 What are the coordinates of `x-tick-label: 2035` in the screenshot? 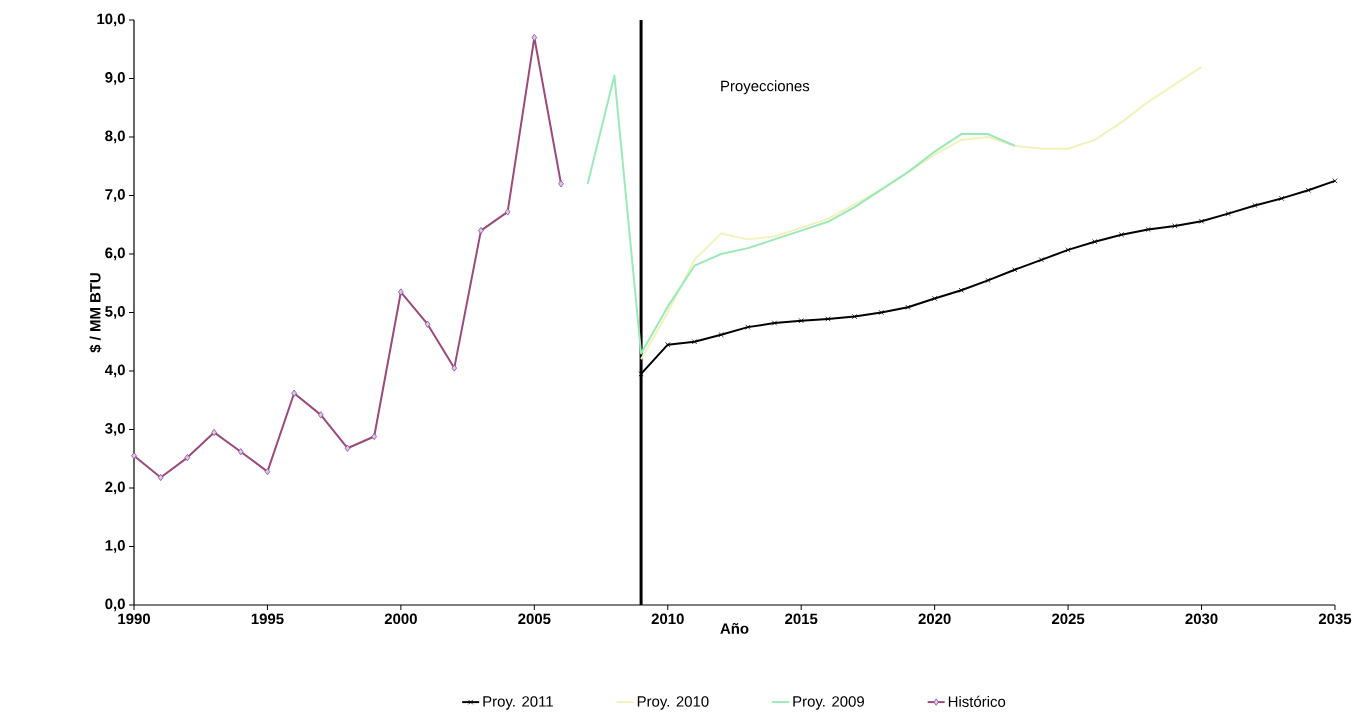 It's located at (1335, 619).